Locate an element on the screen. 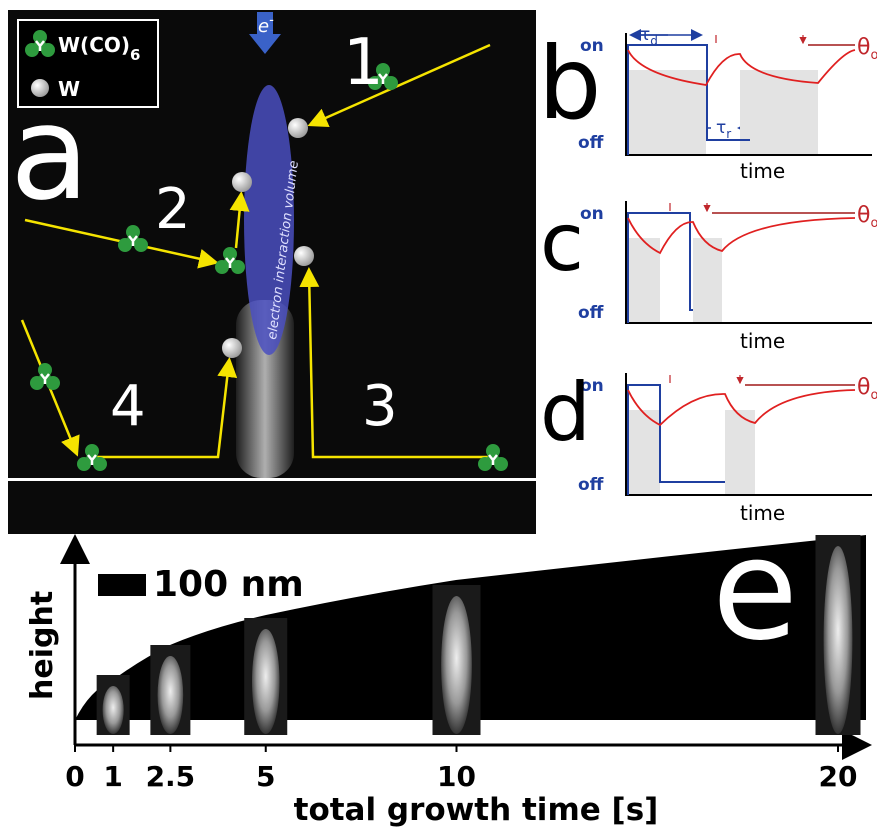  y-axis-label: height is located at coordinates (42, 645).